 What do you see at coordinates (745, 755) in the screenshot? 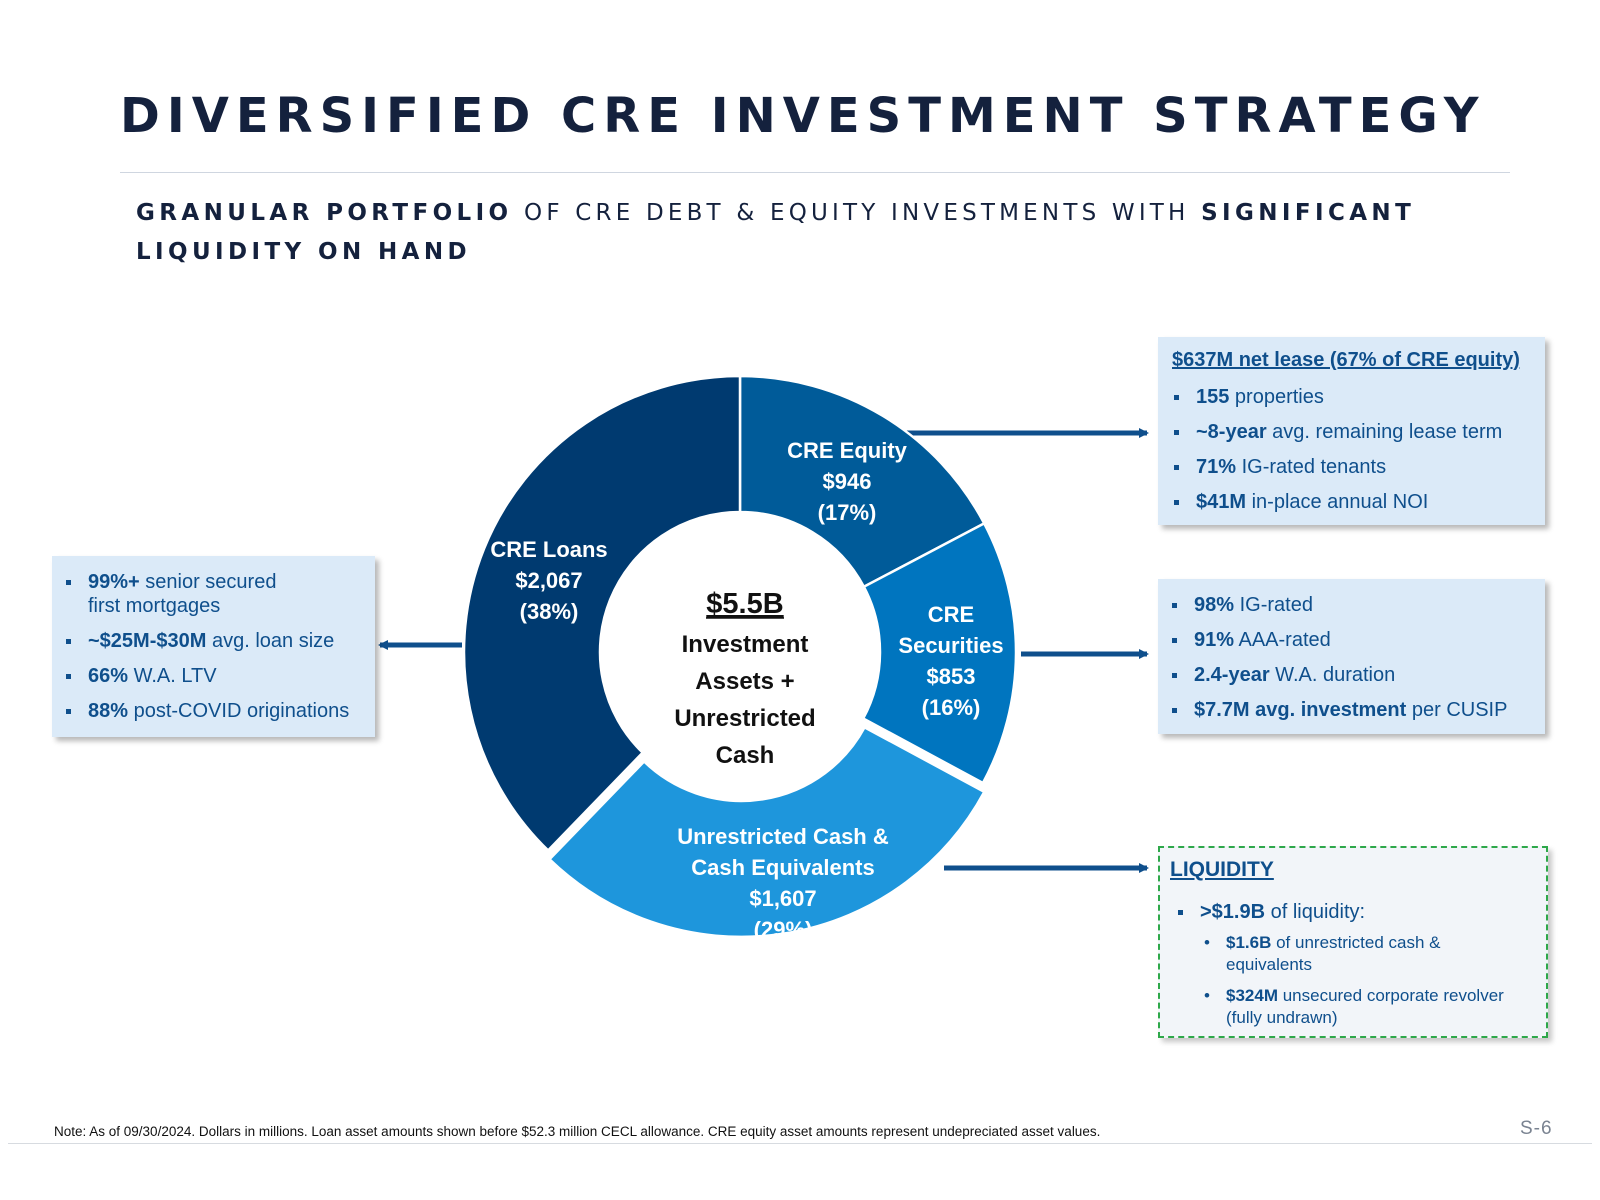
I see `center-caption-line: Cash` at bounding box center [745, 755].